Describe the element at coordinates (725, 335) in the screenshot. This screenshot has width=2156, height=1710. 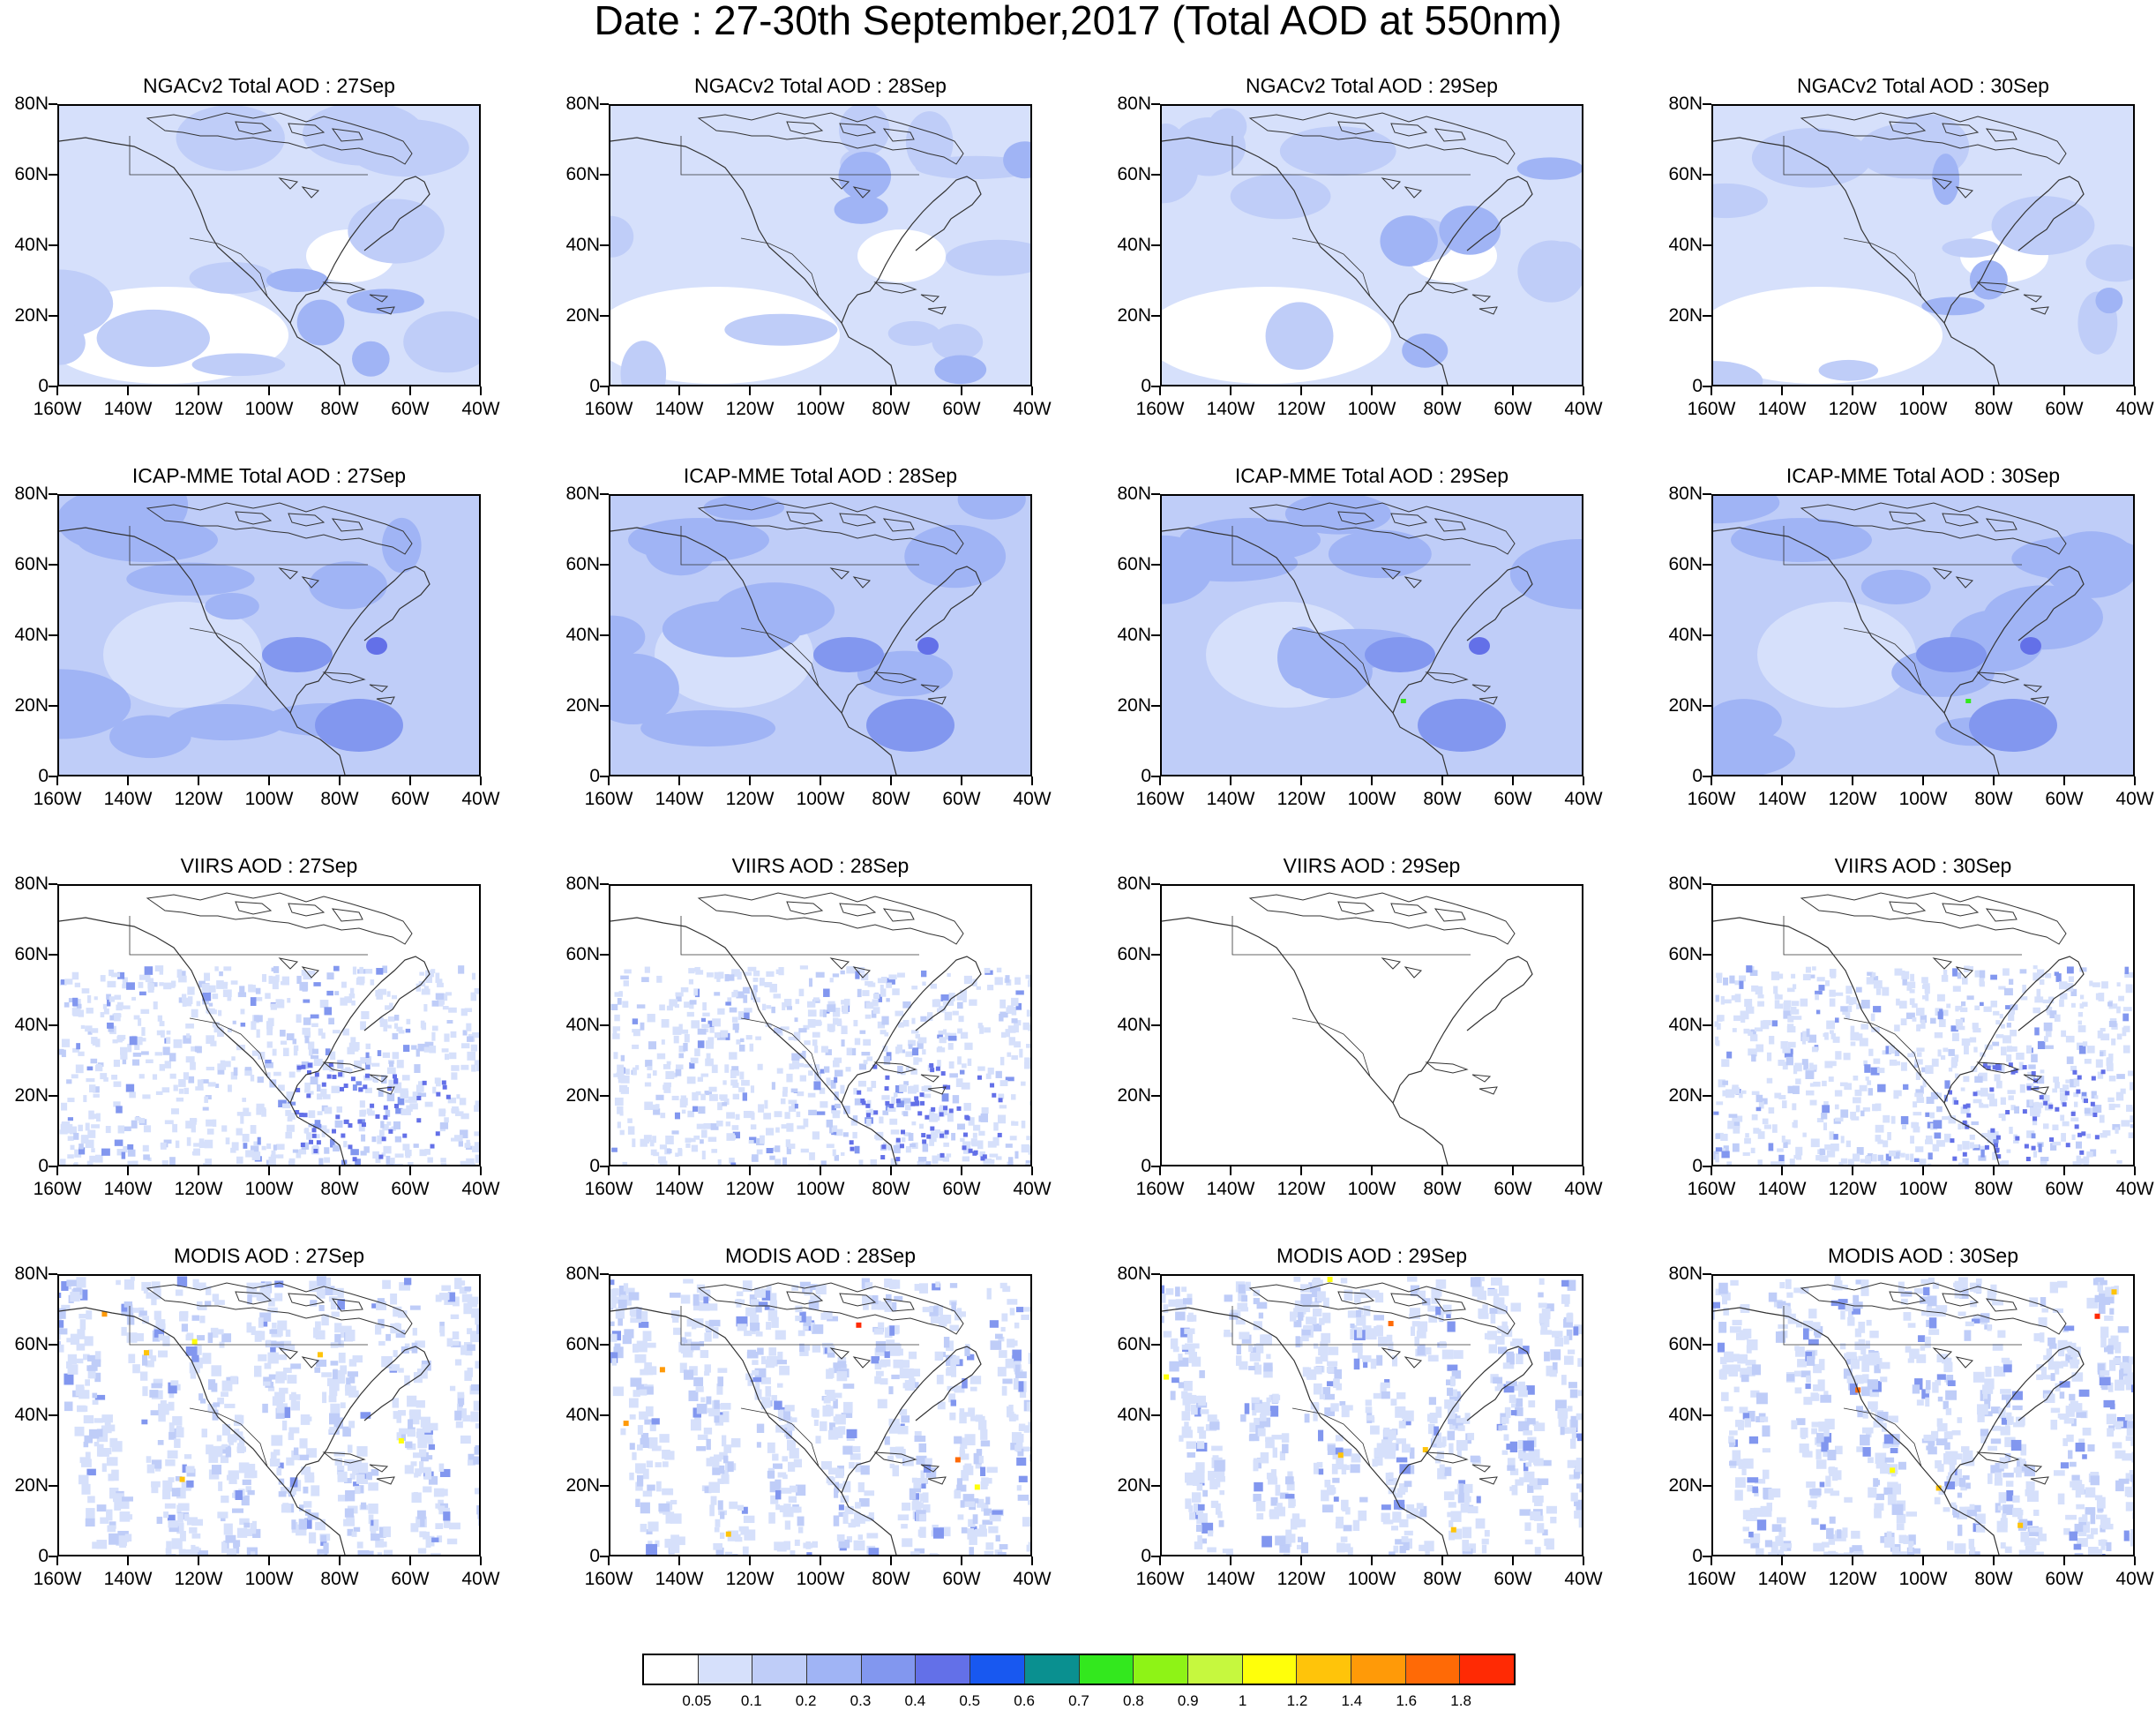
I see `low-aod-region` at that location.